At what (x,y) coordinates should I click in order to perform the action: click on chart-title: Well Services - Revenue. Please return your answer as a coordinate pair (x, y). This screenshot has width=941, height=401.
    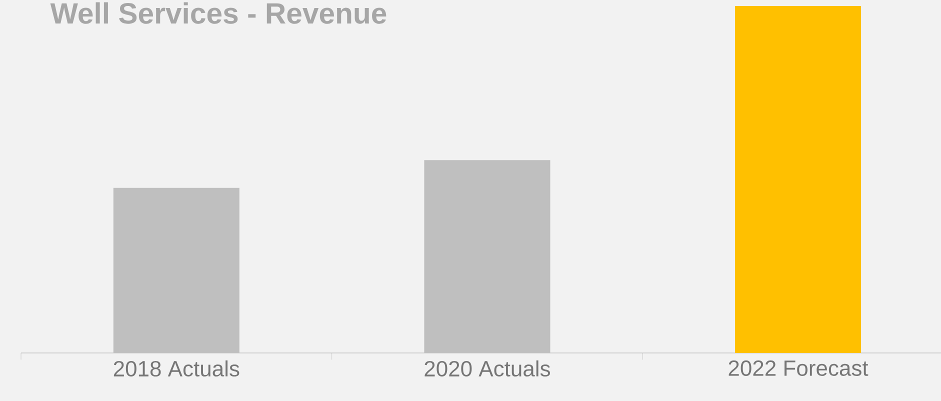
    Looking at the image, I should click on (218, 13).